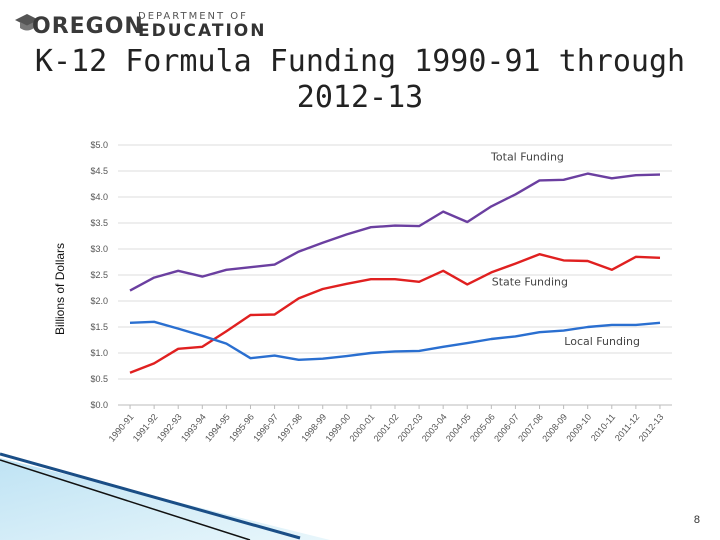  Describe the element at coordinates (99, 145) in the screenshot. I see `y-tick-label: $5.0` at that location.